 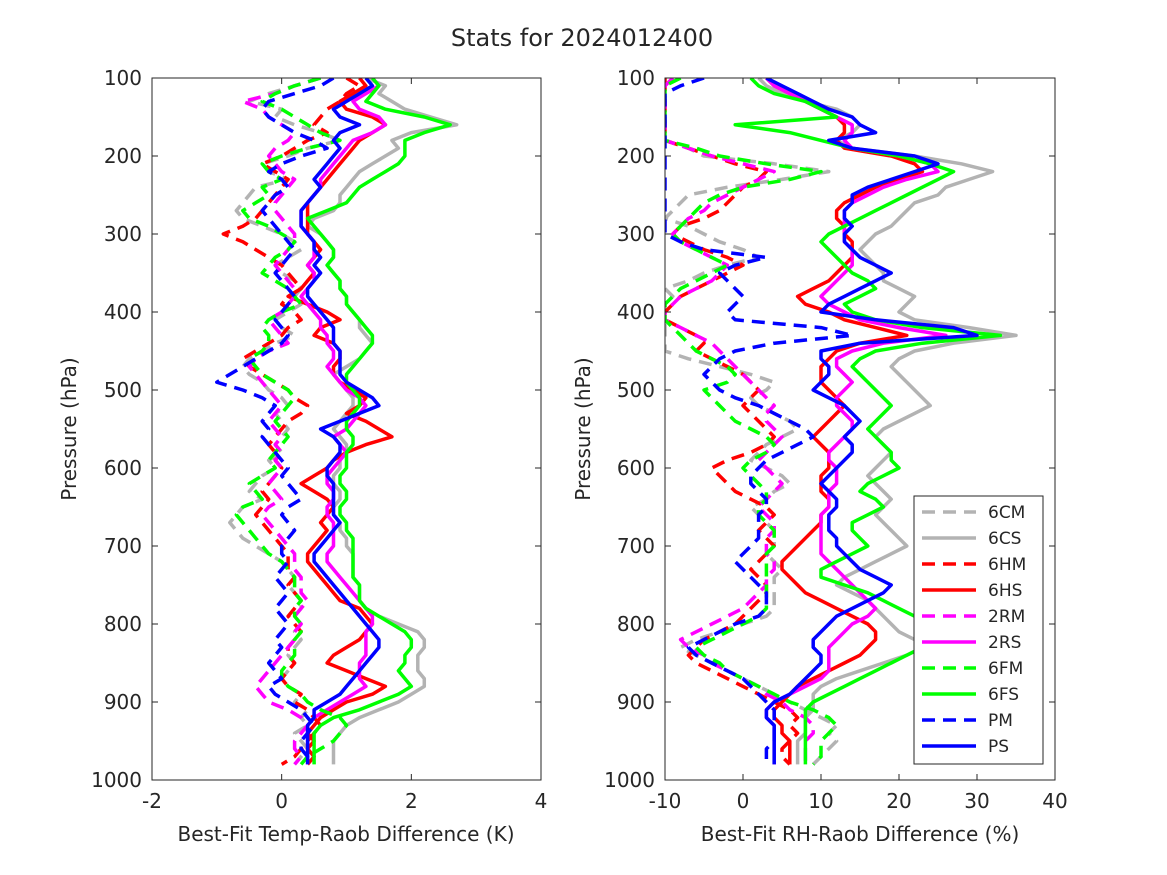 I want to click on temp-series-6fm, so click(x=291, y=422).